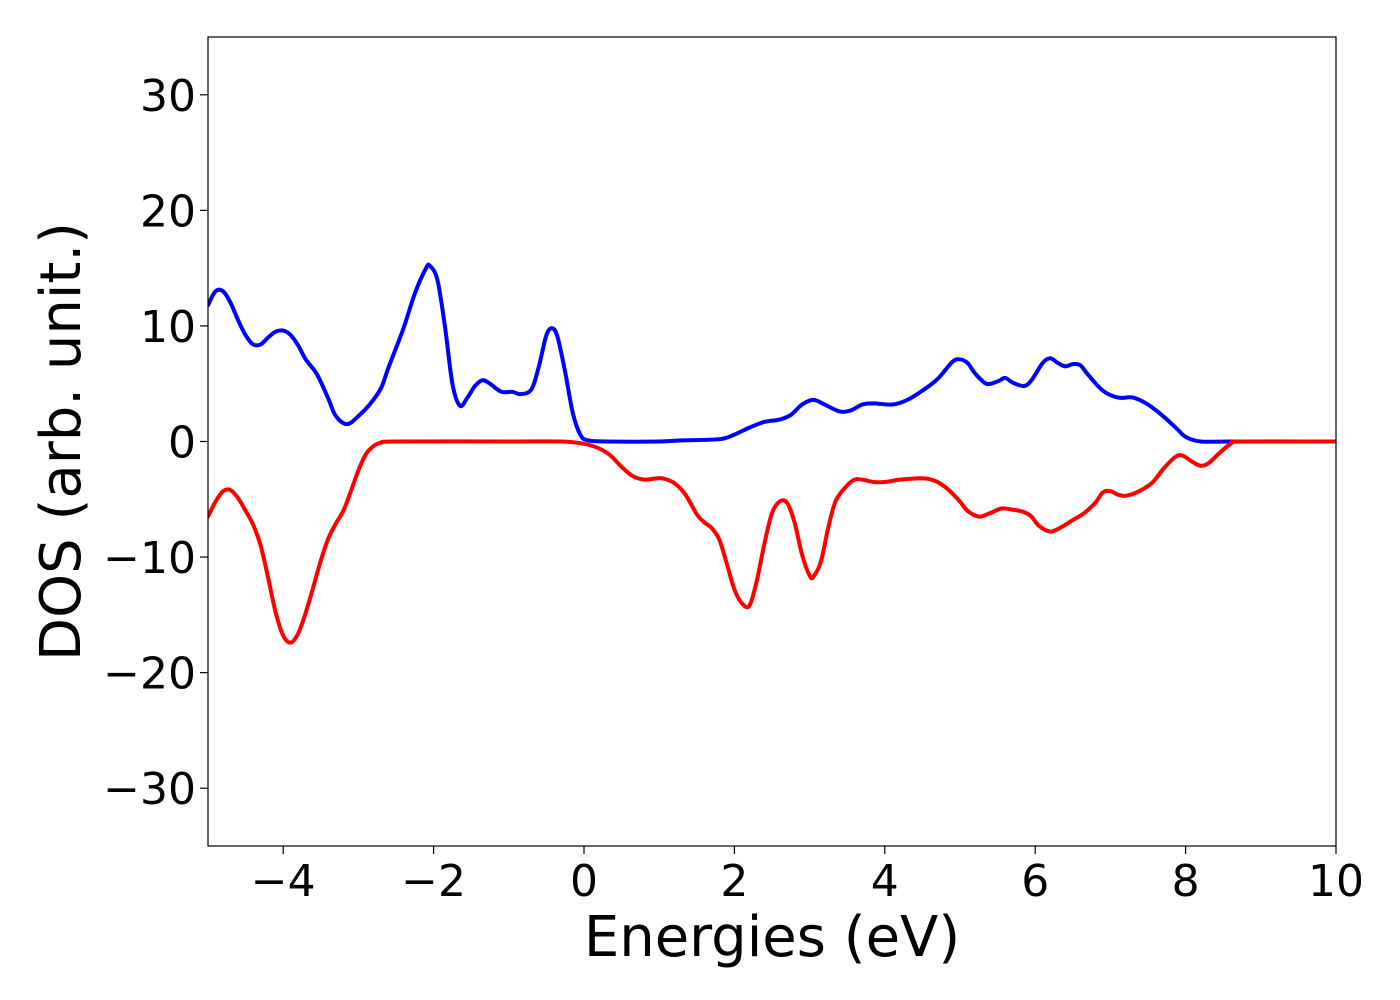 The width and height of the screenshot is (1400, 1000). What do you see at coordinates (1035, 881) in the screenshot?
I see `x-tick-label: 6` at bounding box center [1035, 881].